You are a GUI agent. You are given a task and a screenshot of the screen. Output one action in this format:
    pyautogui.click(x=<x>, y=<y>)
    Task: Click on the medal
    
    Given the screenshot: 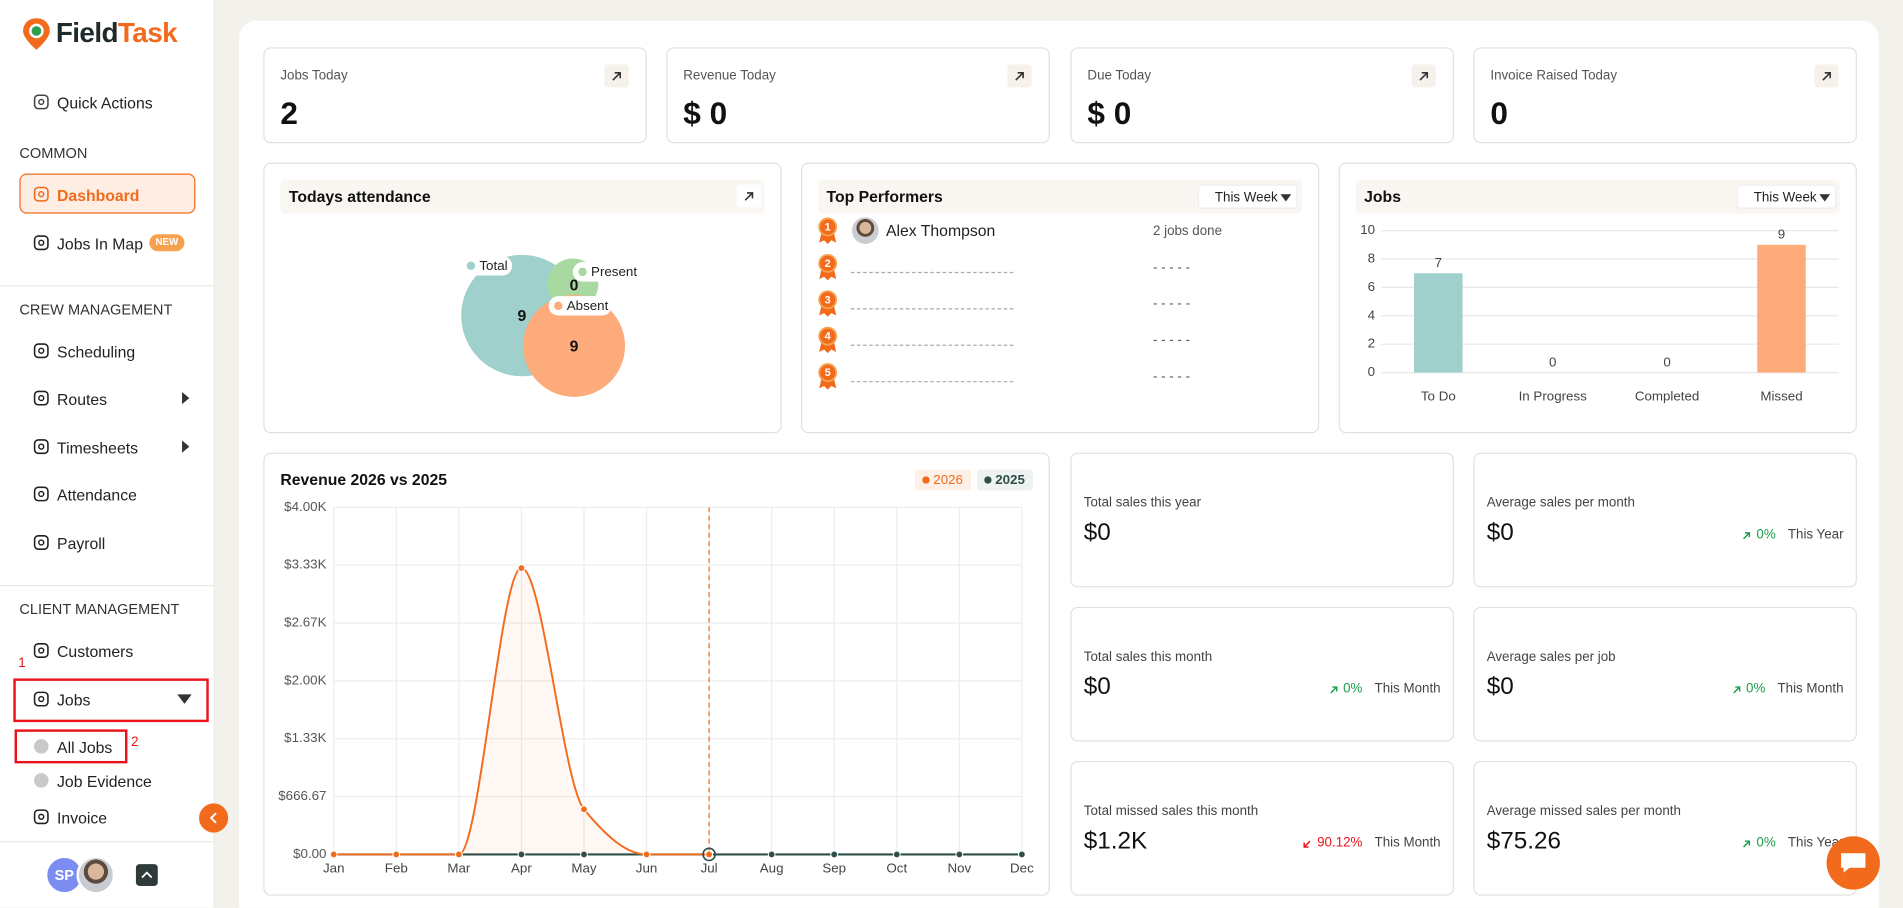 What is the action you would take?
    pyautogui.click(x=828, y=300)
    